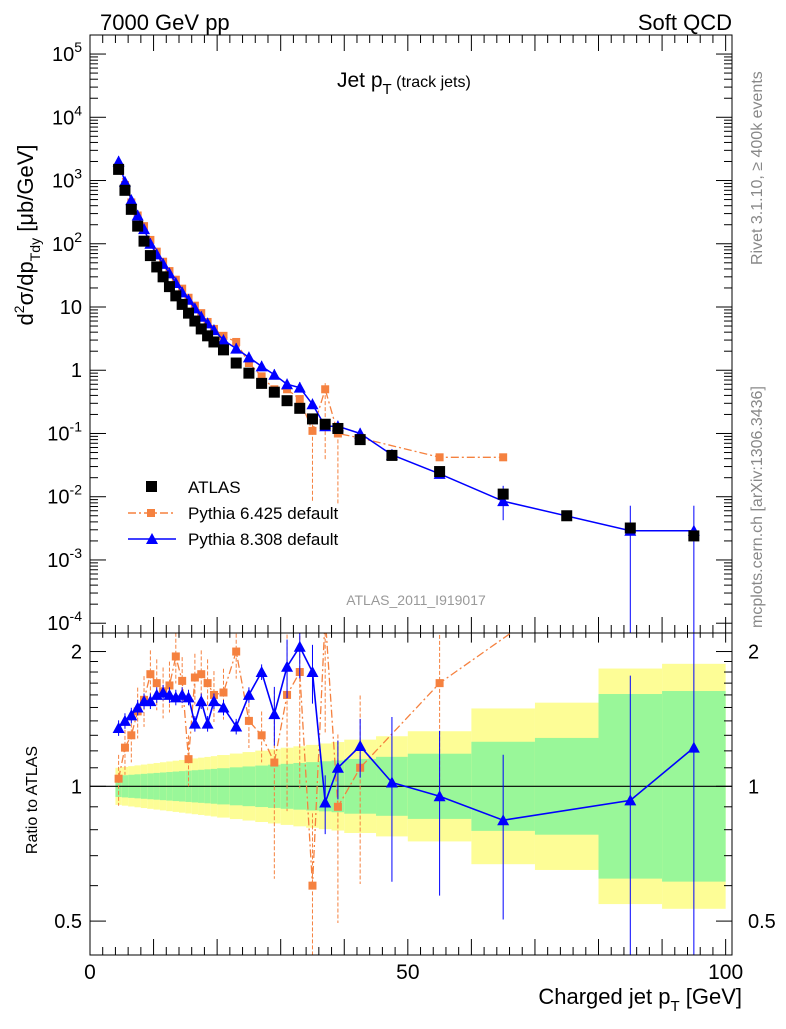 This screenshot has height=1029, width=786. I want to click on main-ytick-label: 10², so click(67, 242).